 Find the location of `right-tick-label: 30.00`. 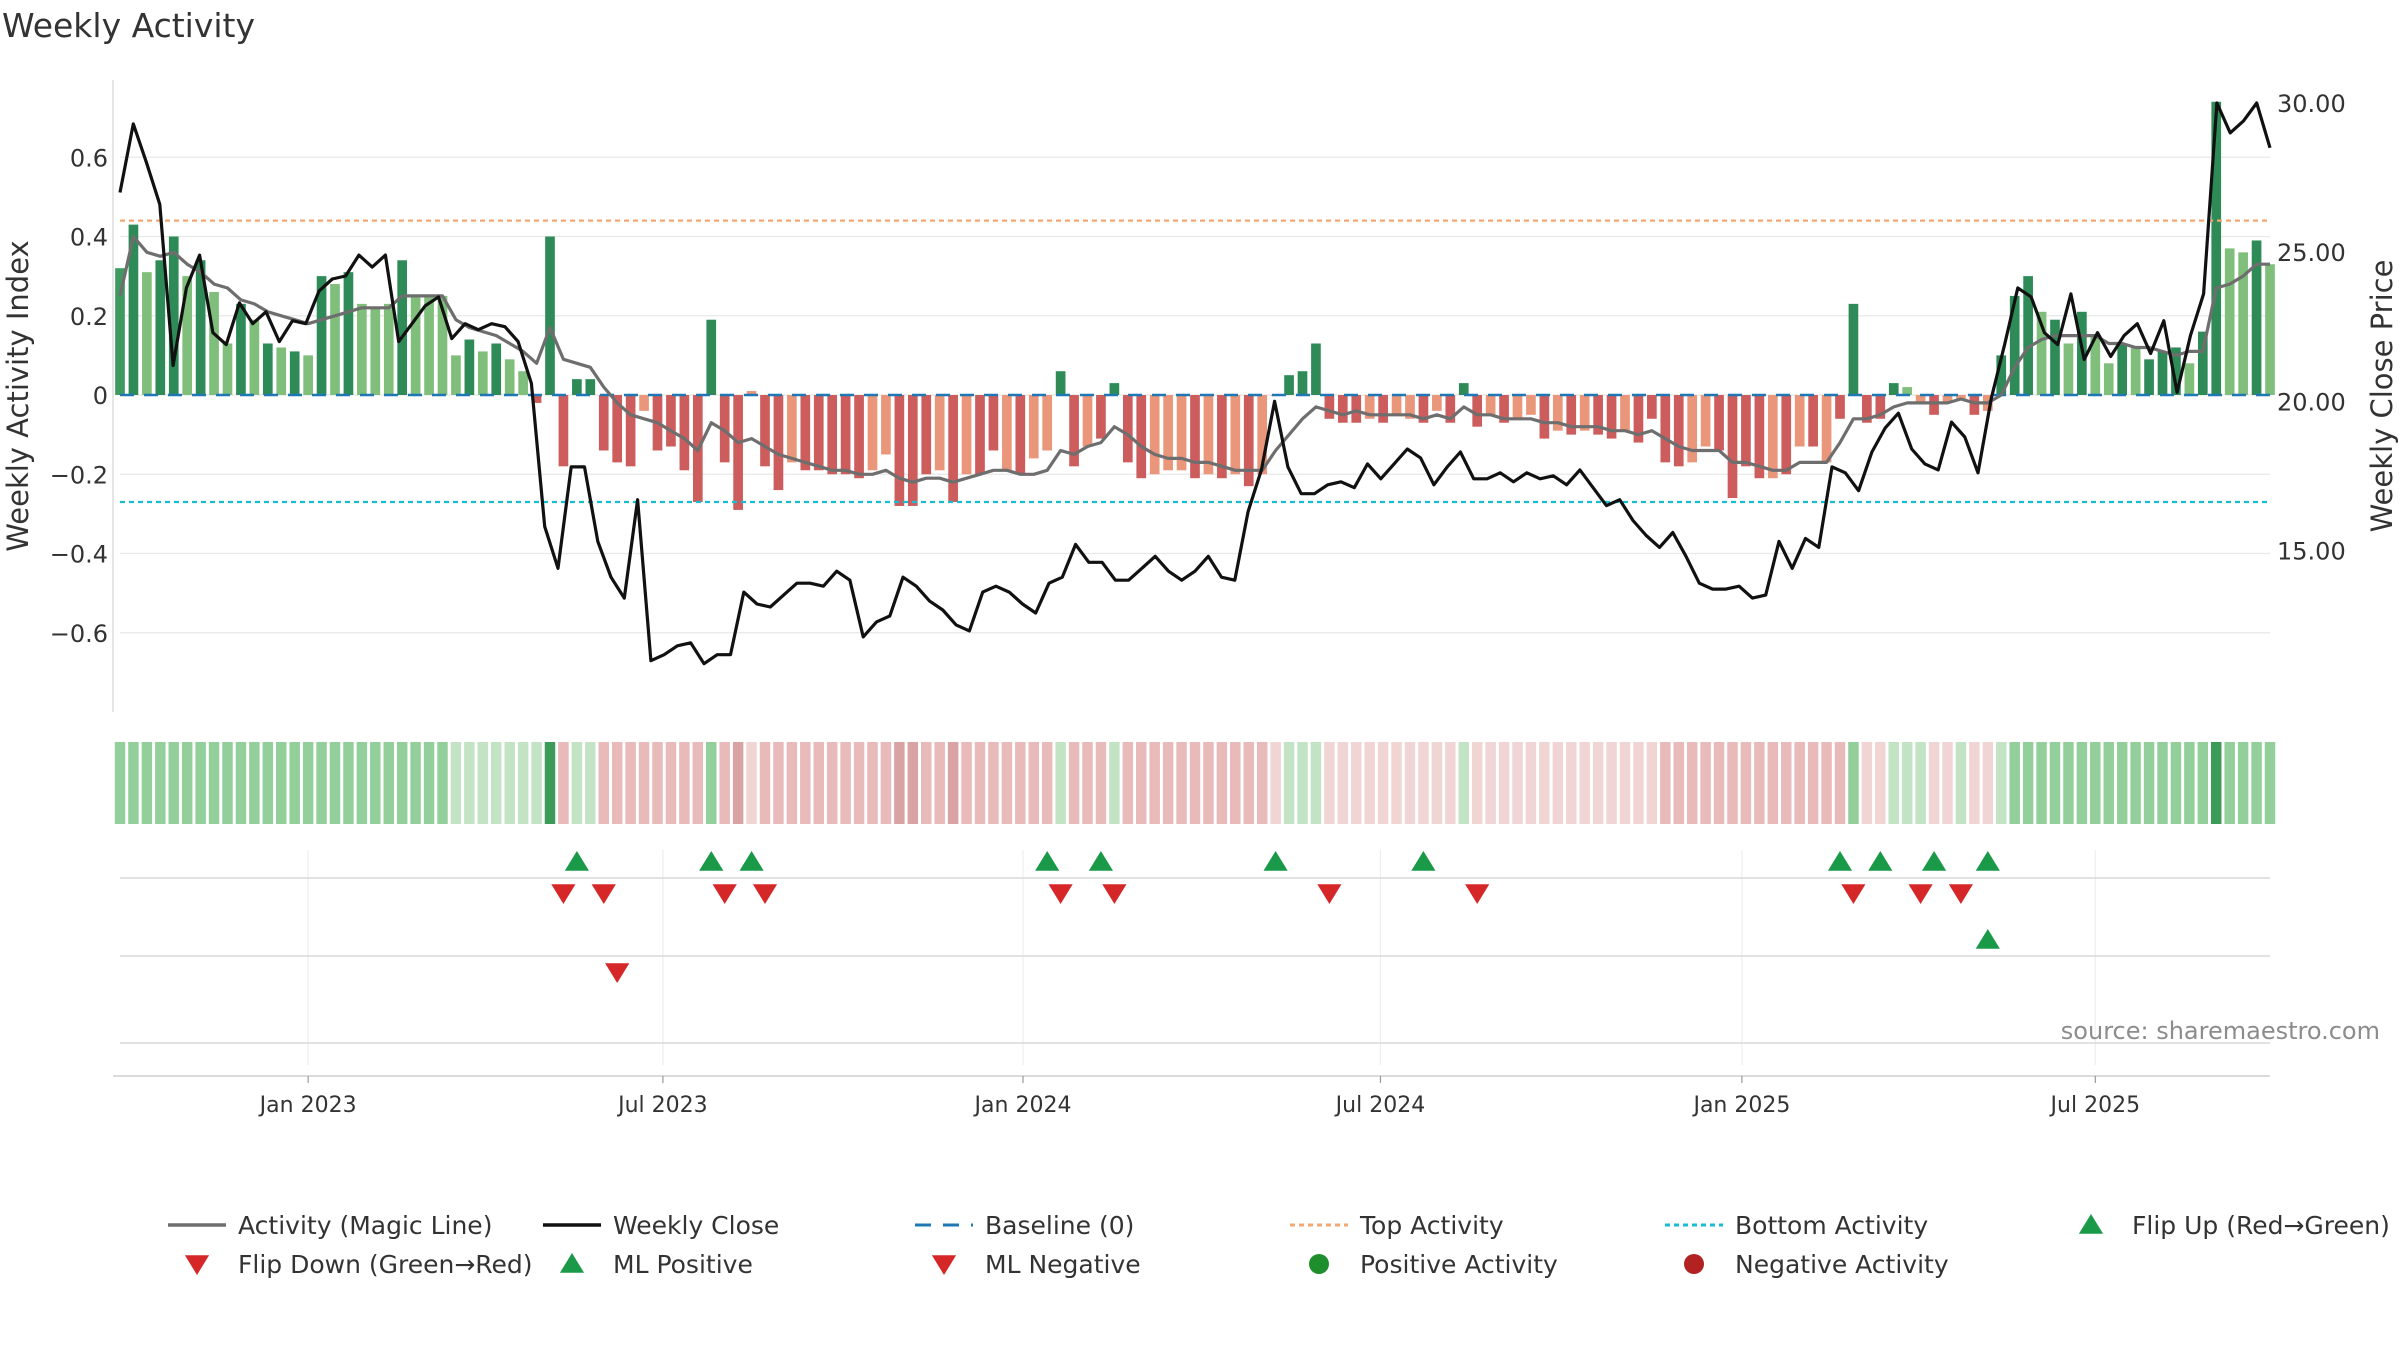

right-tick-label: 30.00 is located at coordinates (2311, 104).